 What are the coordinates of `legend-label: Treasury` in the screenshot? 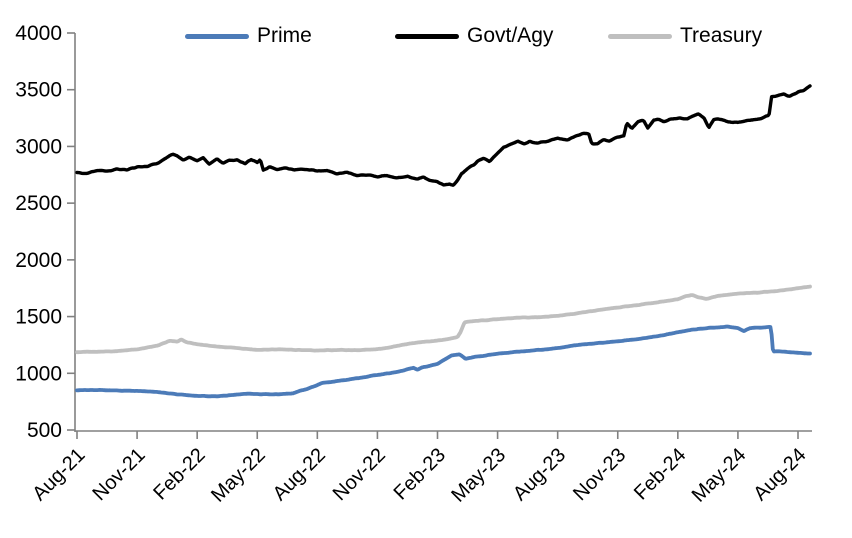 It's located at (721, 35).